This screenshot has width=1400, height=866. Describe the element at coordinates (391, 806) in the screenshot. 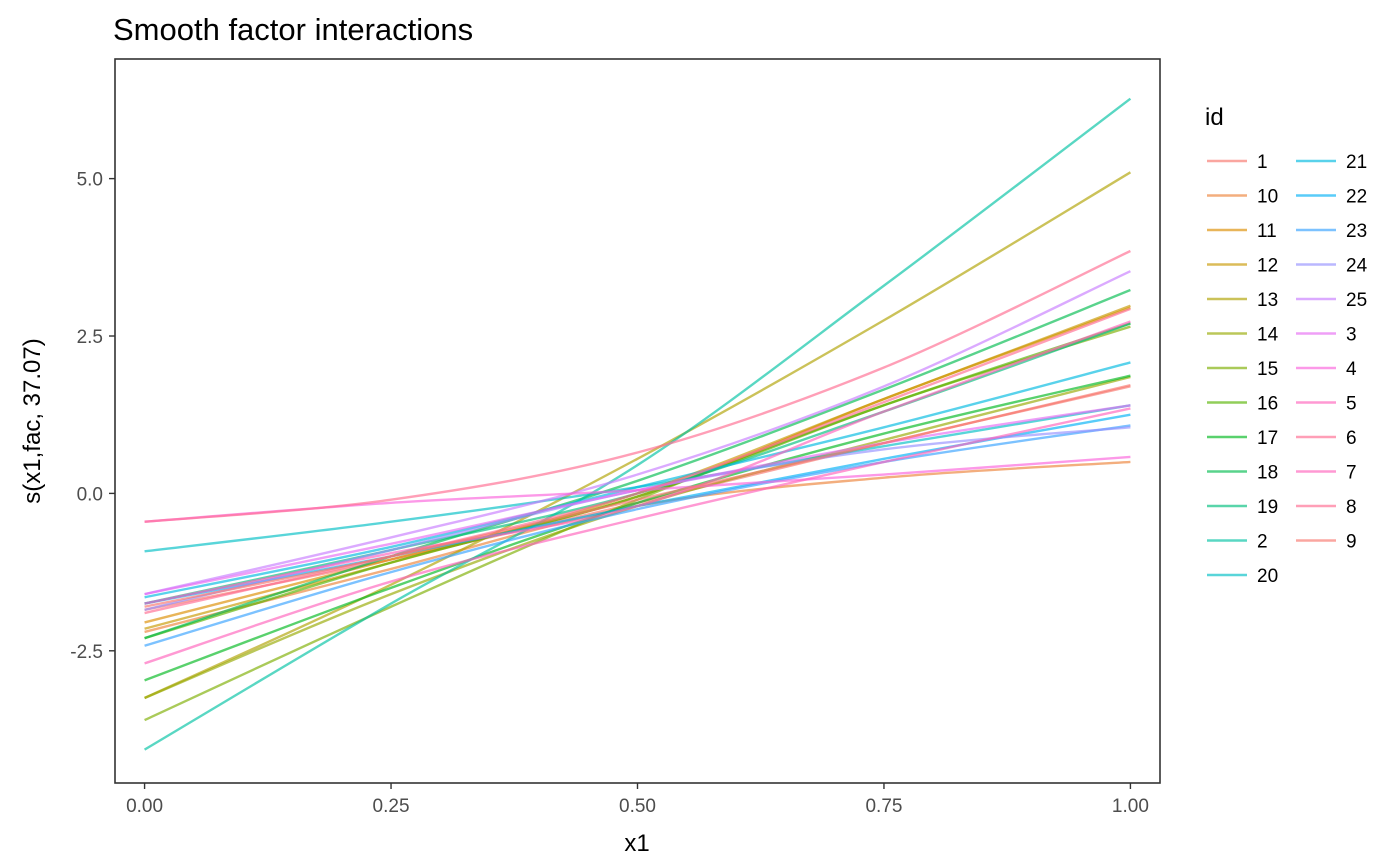

I see `x-tick-label: 0.25` at that location.